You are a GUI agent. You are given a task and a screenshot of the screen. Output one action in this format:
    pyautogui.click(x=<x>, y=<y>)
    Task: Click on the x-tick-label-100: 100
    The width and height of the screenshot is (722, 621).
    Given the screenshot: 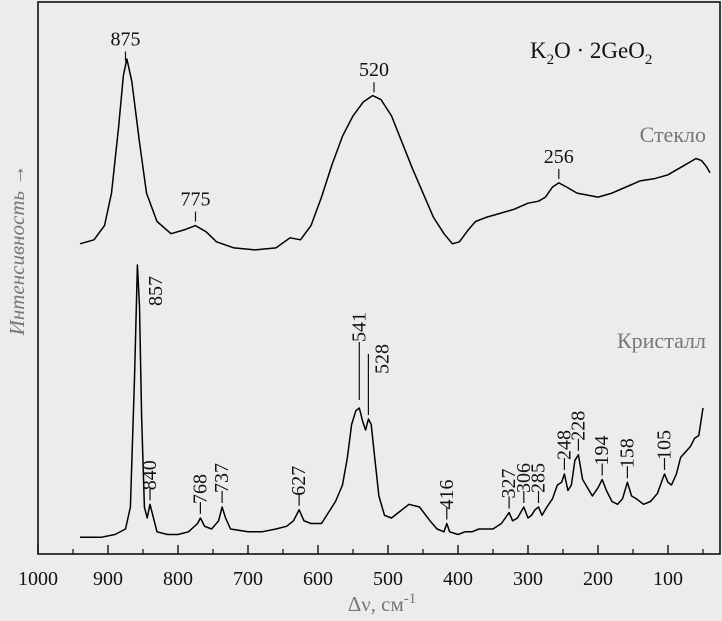 What is the action you would take?
    pyautogui.click(x=668, y=579)
    